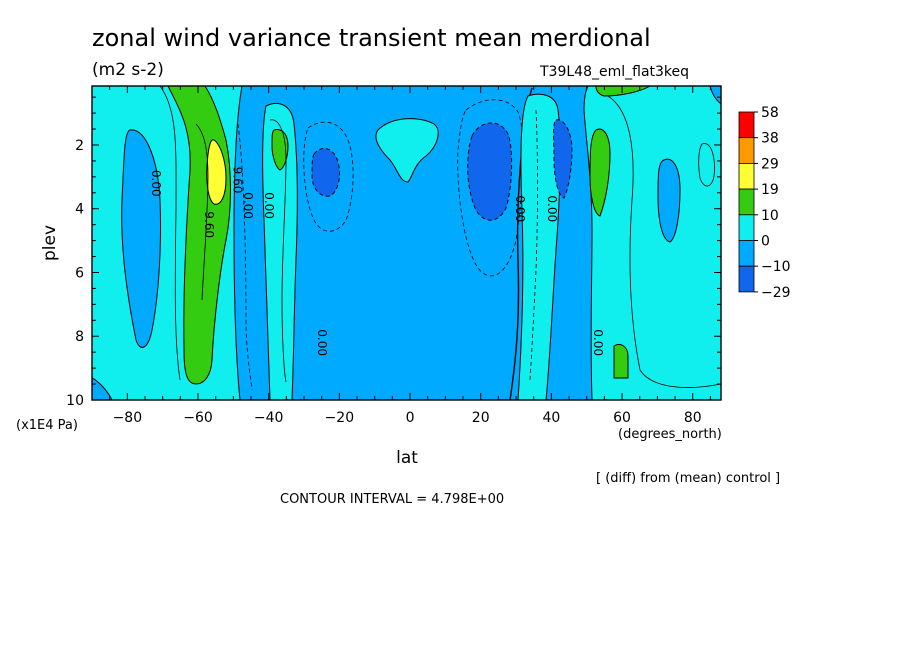  Describe the element at coordinates (764, 203) in the screenshot. I see `colorbar: 58 38 29 19 10 0 −10 −29` at that location.